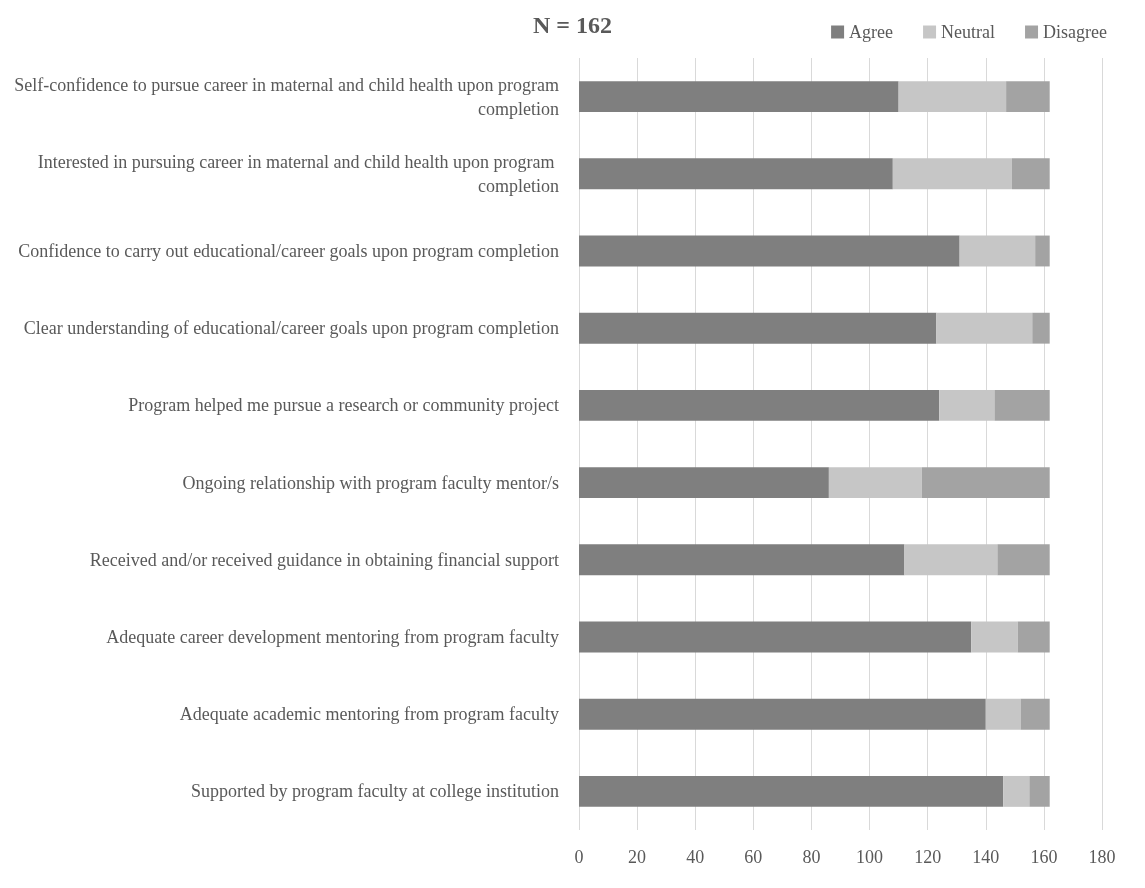 The height and width of the screenshot is (888, 1145). What do you see at coordinates (1044, 857) in the screenshot?
I see `x-tick-label: 160` at bounding box center [1044, 857].